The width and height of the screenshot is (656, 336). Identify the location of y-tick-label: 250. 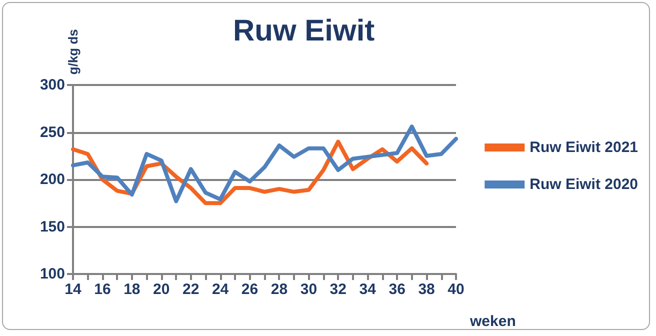
(52, 132).